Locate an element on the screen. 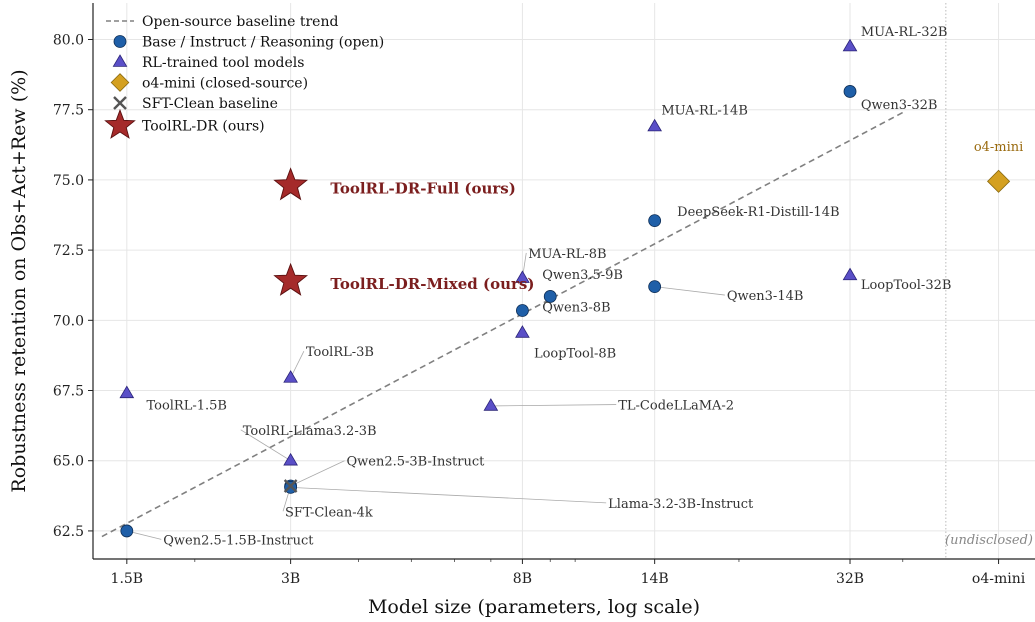  label-looptool-8b: LoopTool-8B is located at coordinates (575, 354).